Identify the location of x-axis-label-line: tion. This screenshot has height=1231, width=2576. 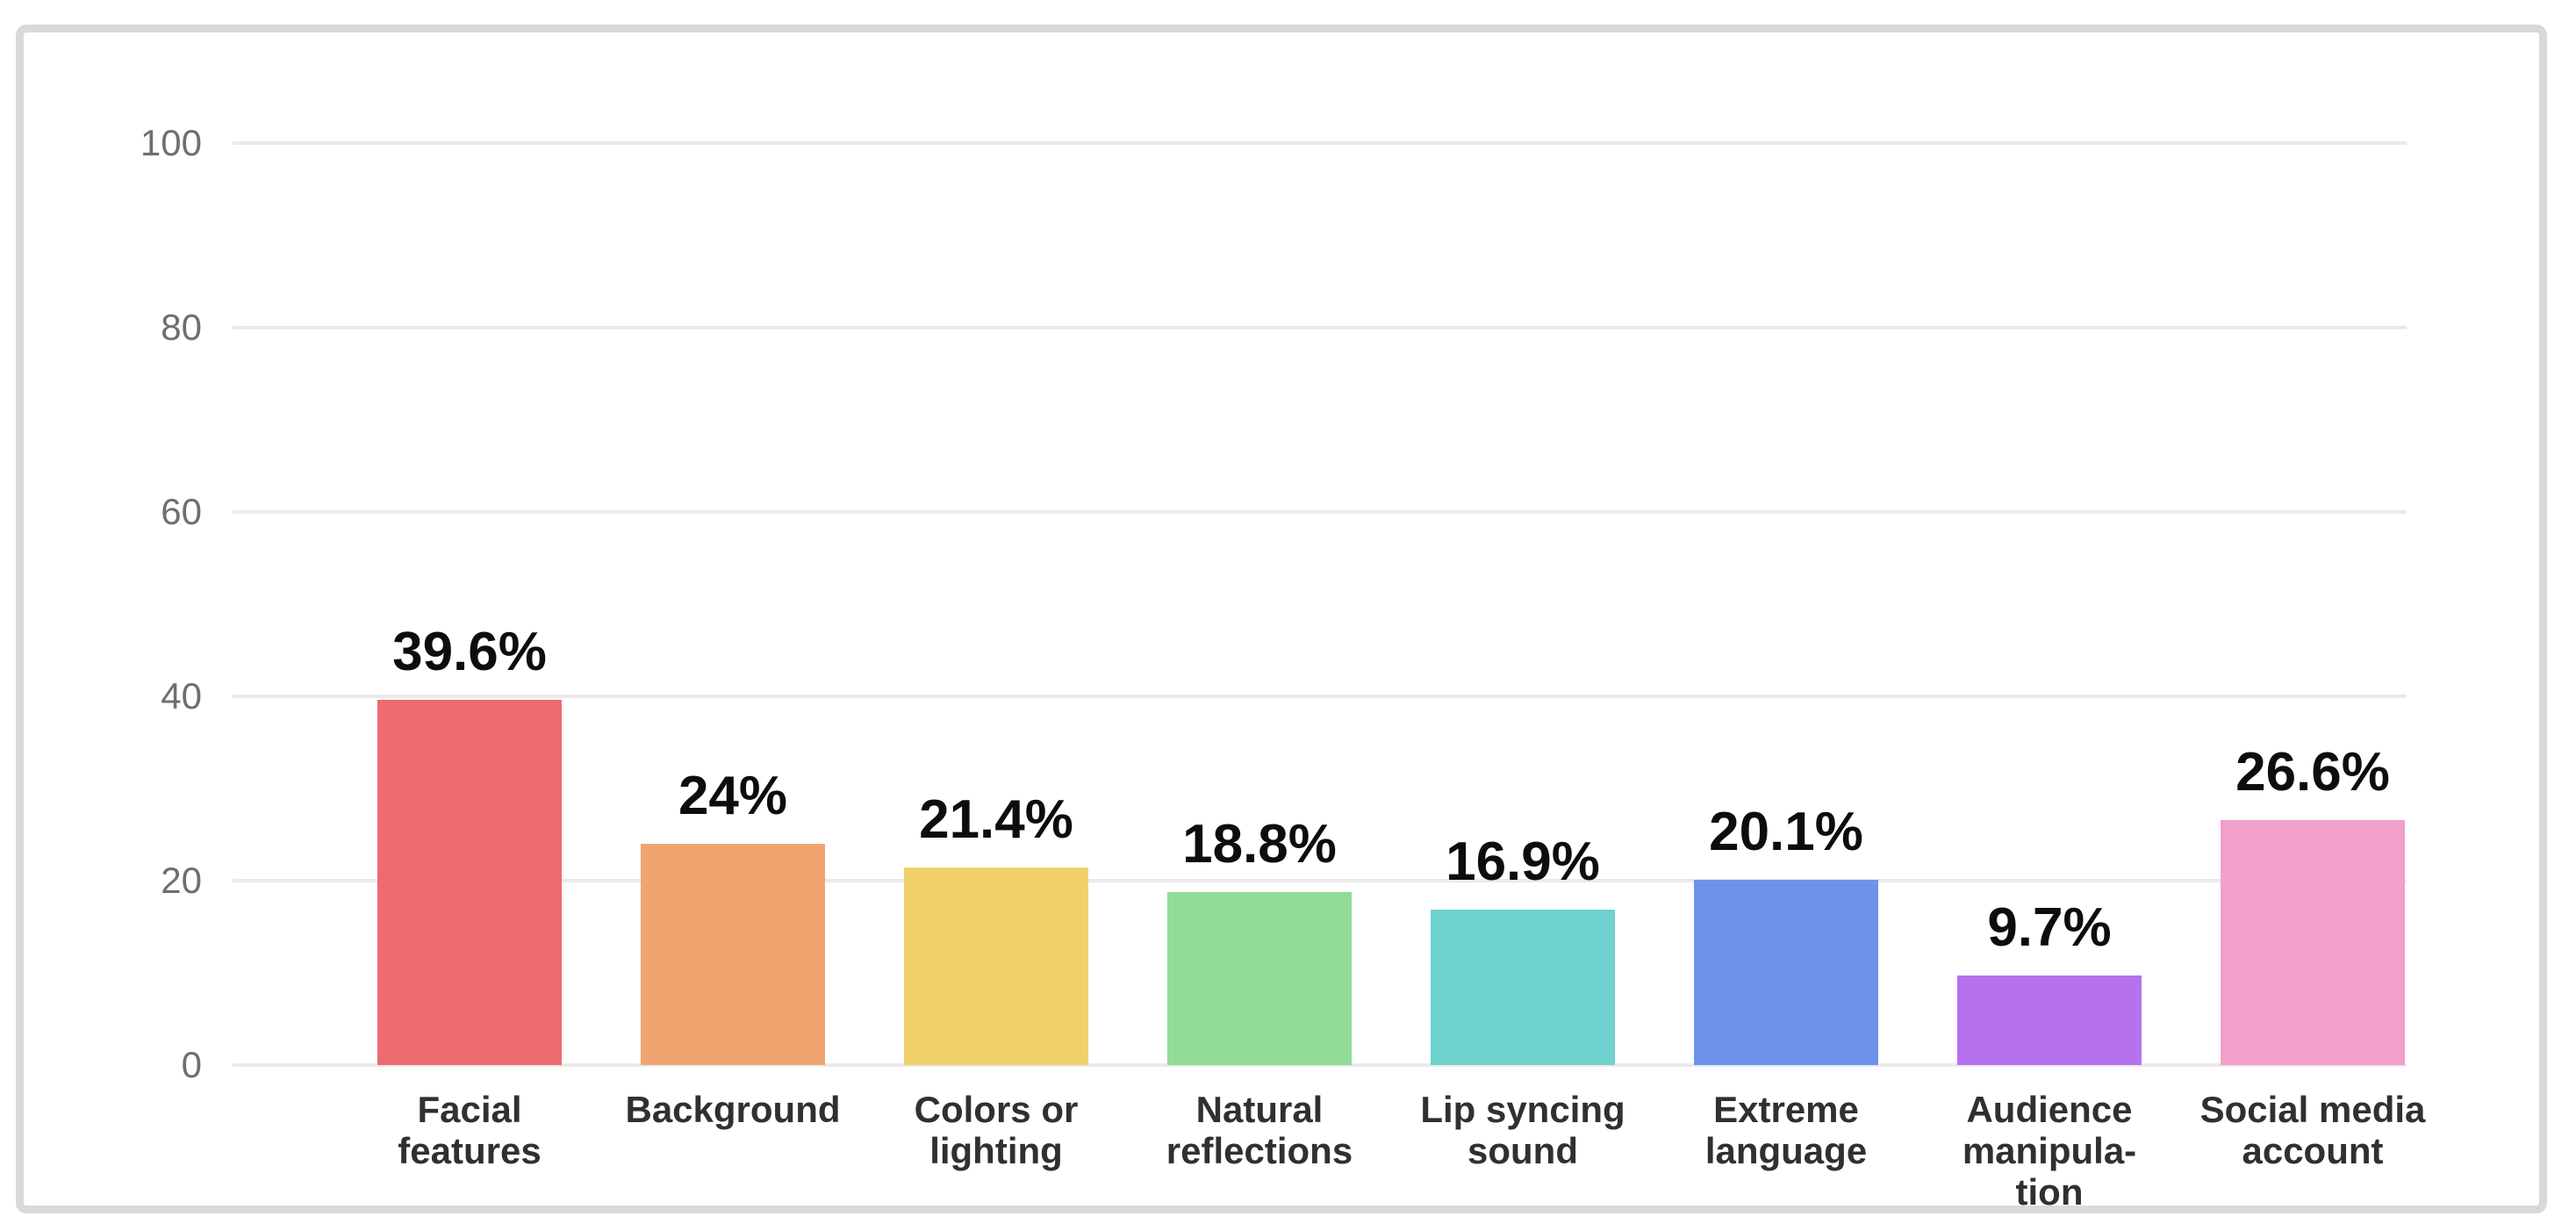
(2050, 1192).